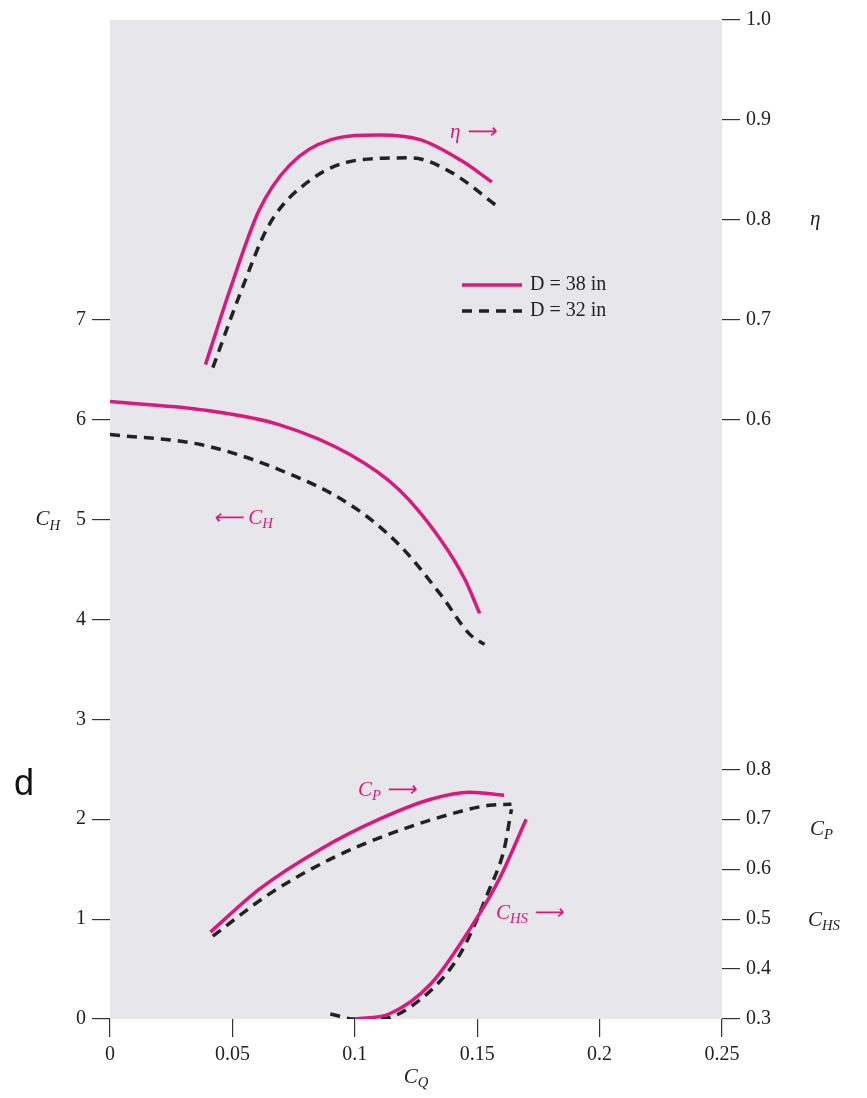 The image size is (867, 1098). What do you see at coordinates (477, 1053) in the screenshot?
I see `x-tick-label: 0.15` at bounding box center [477, 1053].